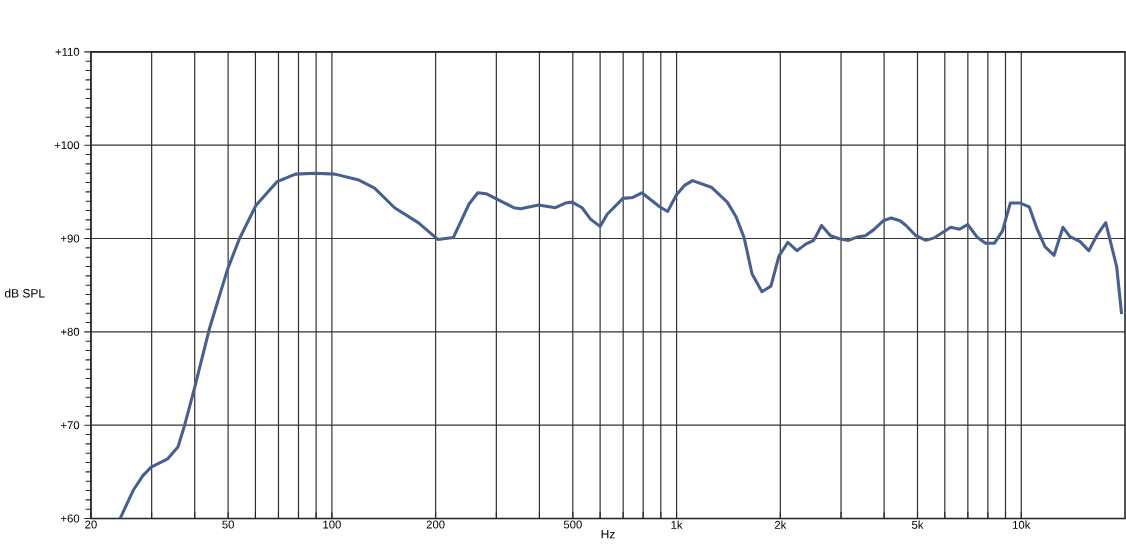  I want to click on y-tick-label: +90, so click(70, 238).